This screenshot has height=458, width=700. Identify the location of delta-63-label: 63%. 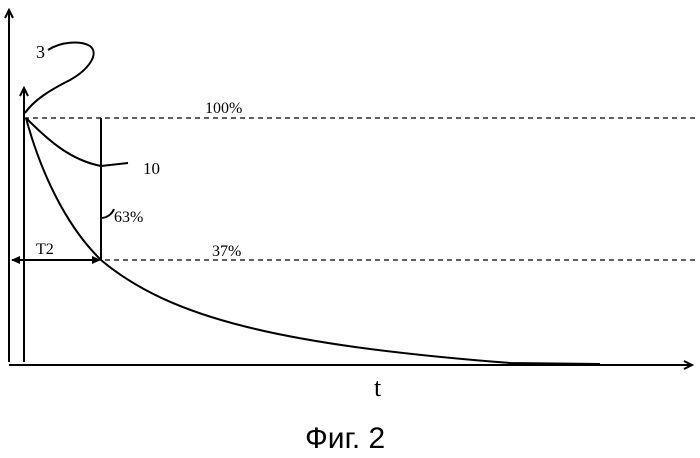
(128, 217).